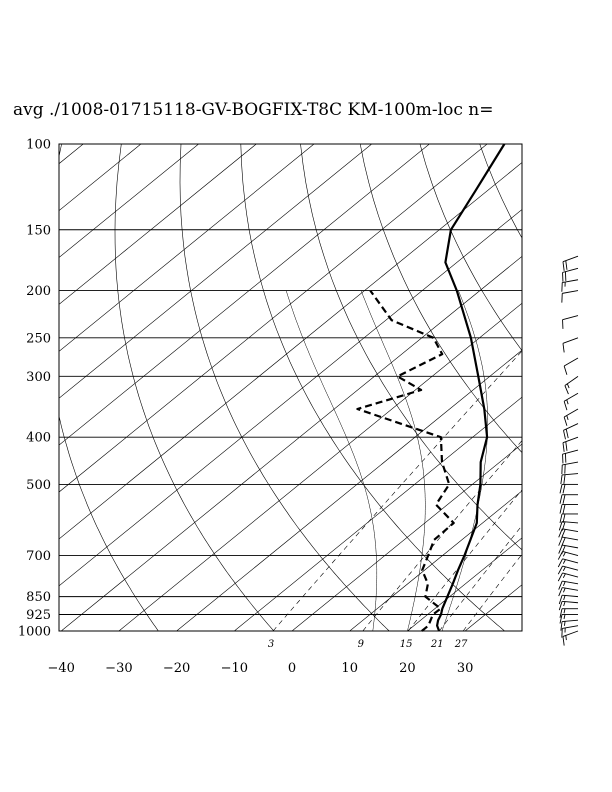  What do you see at coordinates (38, 338) in the screenshot?
I see `pressure-tick-label: 250` at bounding box center [38, 338].